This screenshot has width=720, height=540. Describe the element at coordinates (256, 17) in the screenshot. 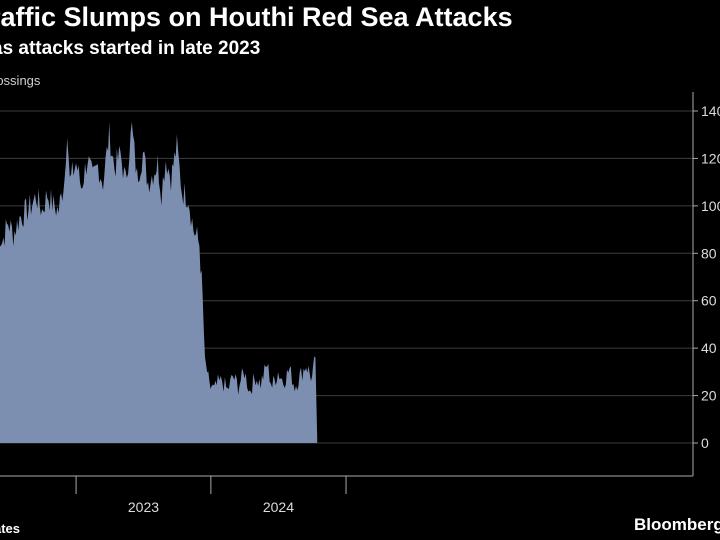

I see `chart-title: raffic Slumps on Houthi Red Sea Attacks` at that location.